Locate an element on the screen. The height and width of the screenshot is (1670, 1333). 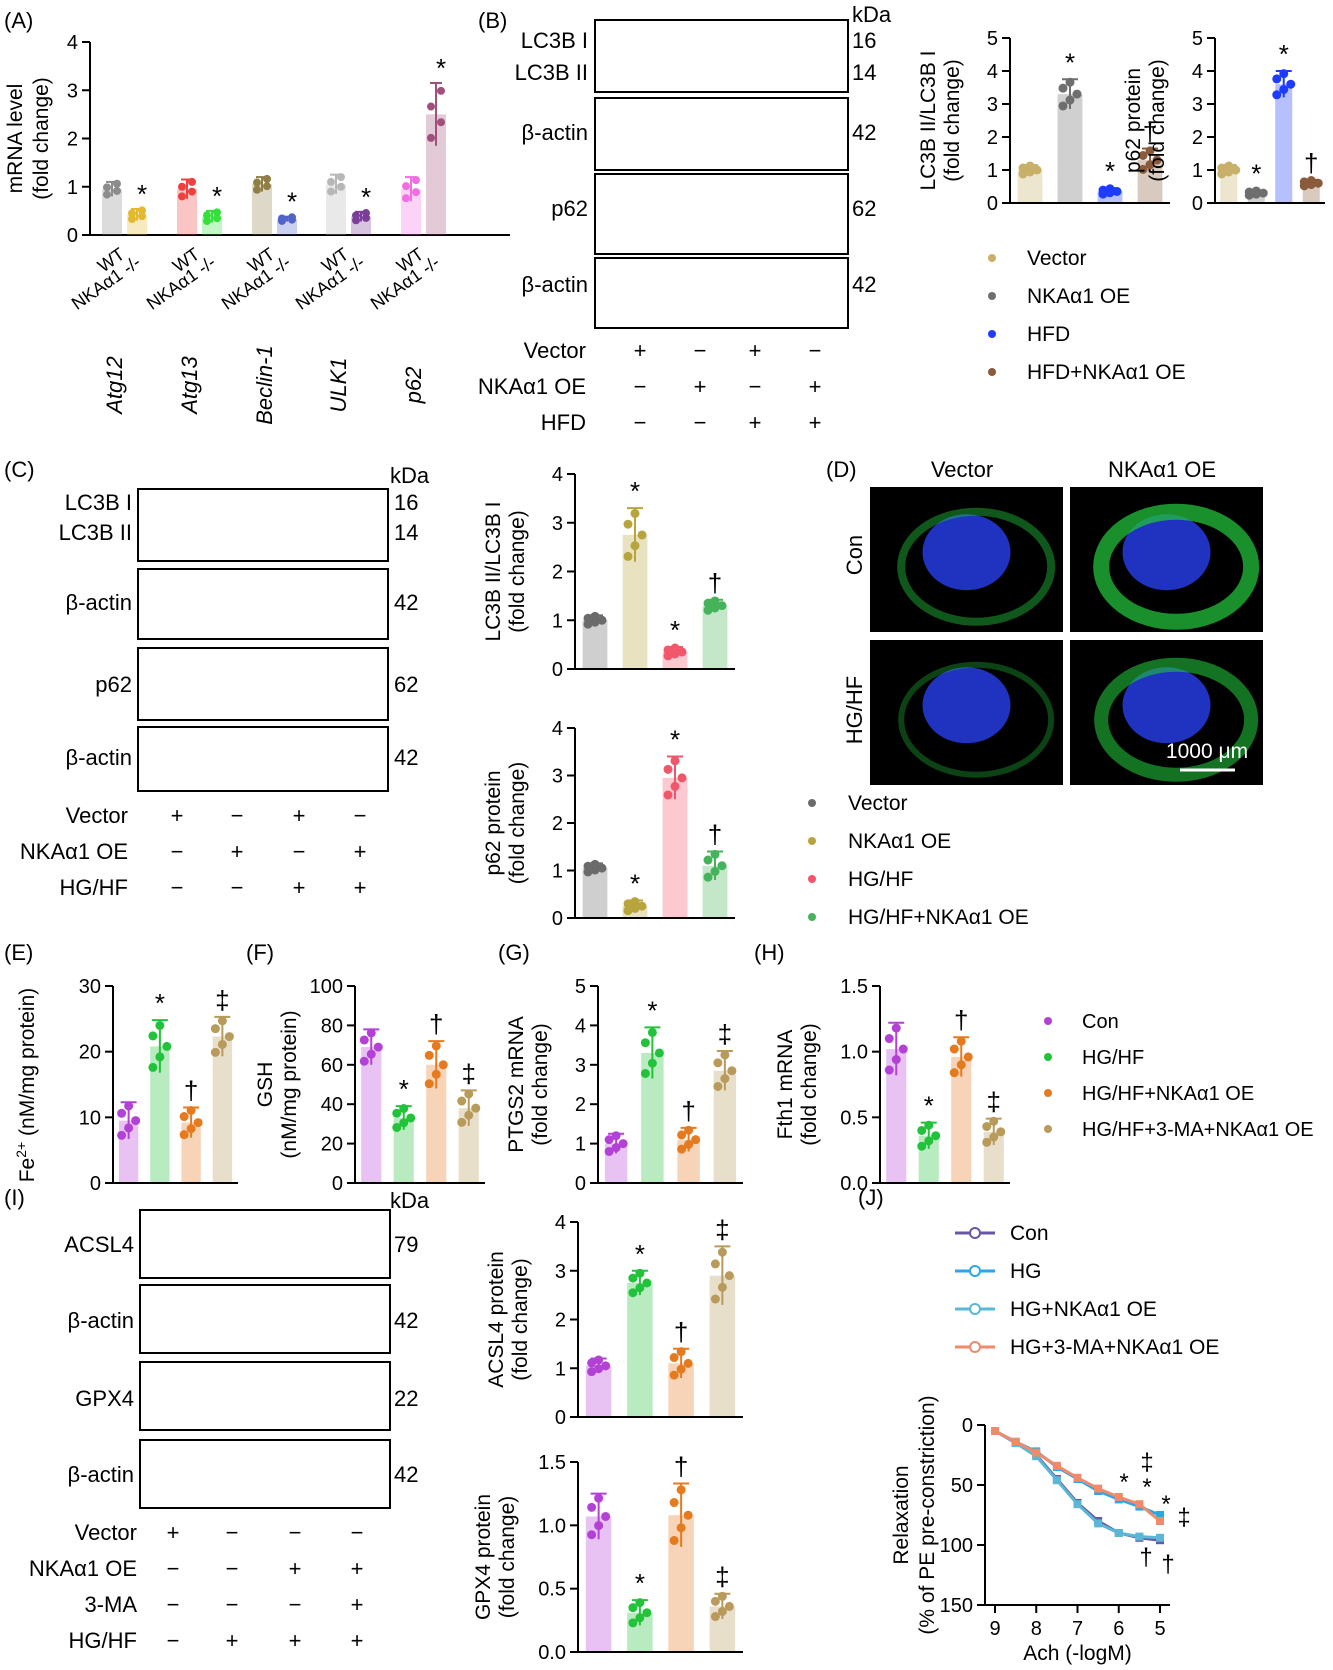
legend-entry: HFD is located at coordinates (1048, 334).